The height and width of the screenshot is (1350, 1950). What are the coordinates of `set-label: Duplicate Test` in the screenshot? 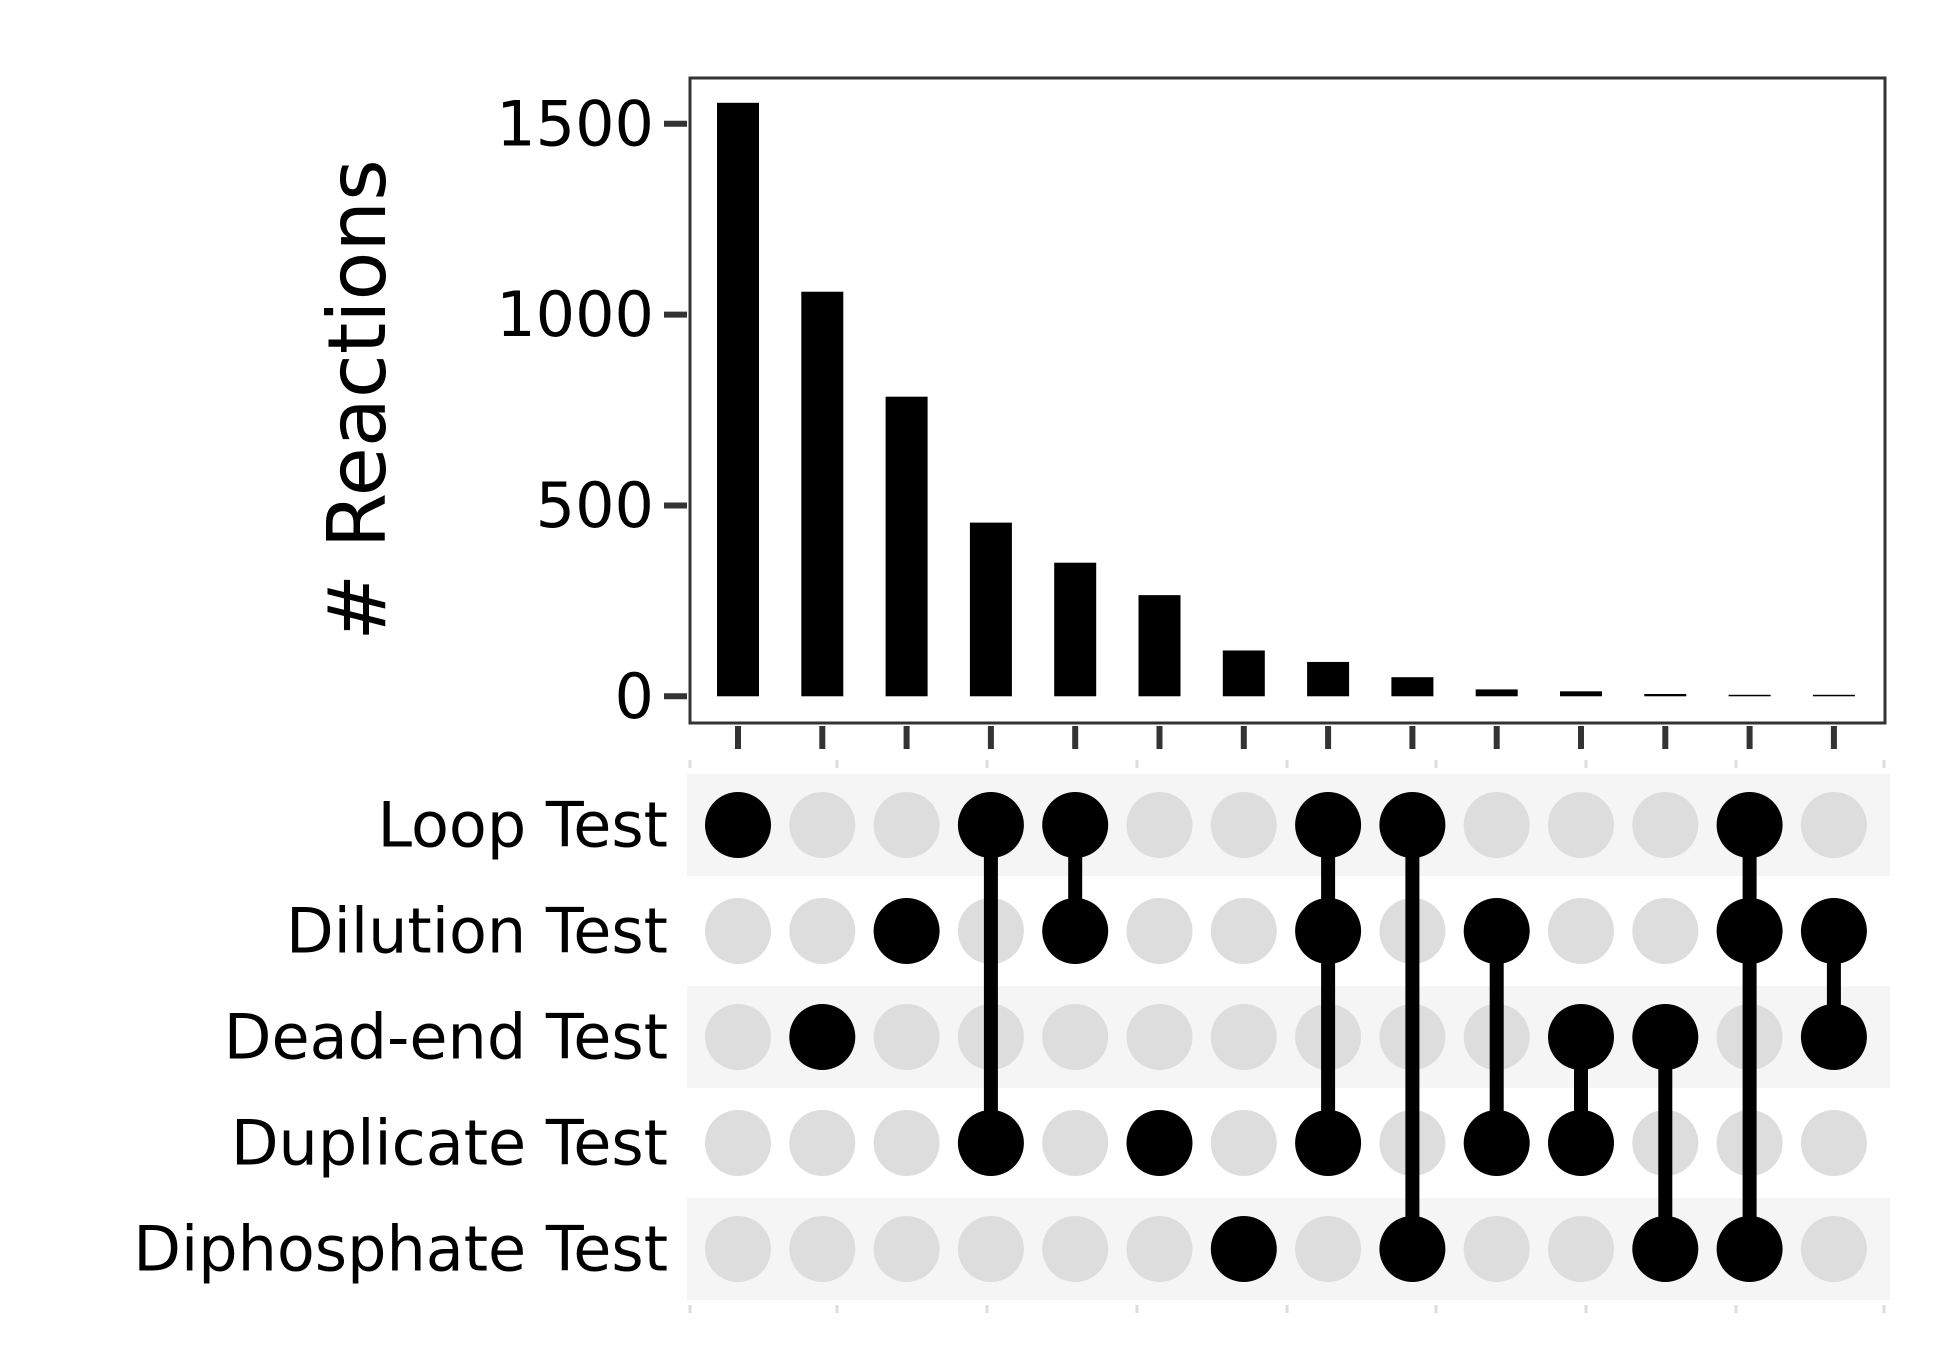 It's located at (449, 1143).